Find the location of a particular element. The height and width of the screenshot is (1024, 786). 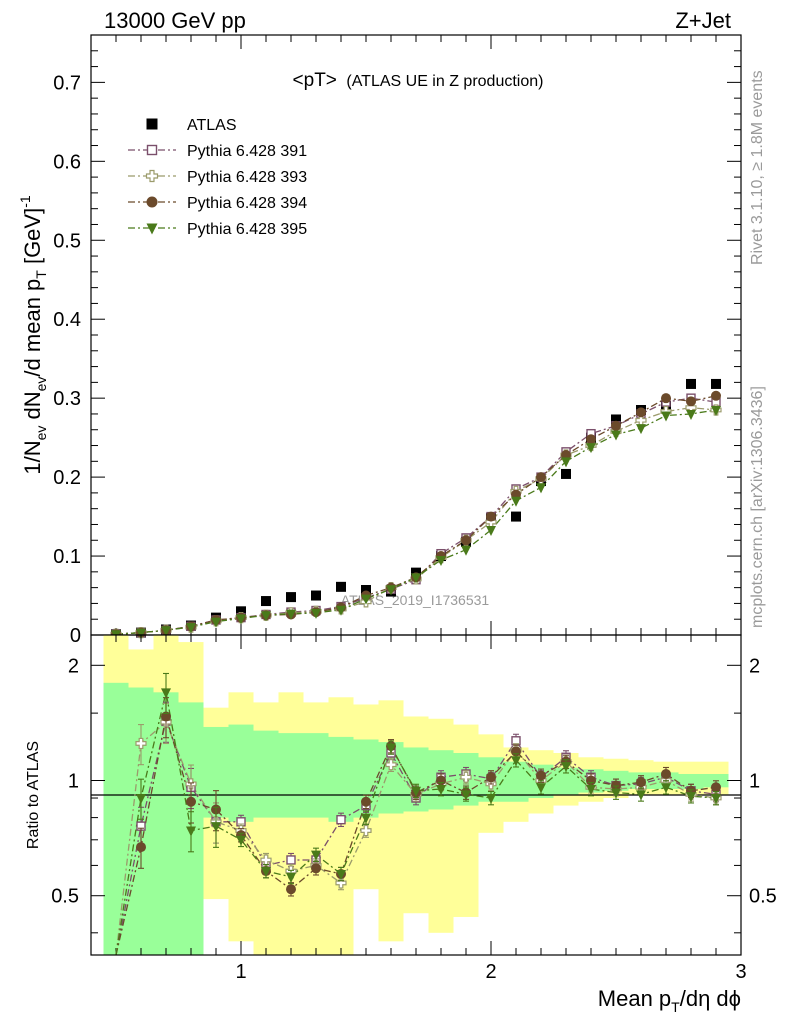

y-tick-label: 0 is located at coordinates (75, 636).